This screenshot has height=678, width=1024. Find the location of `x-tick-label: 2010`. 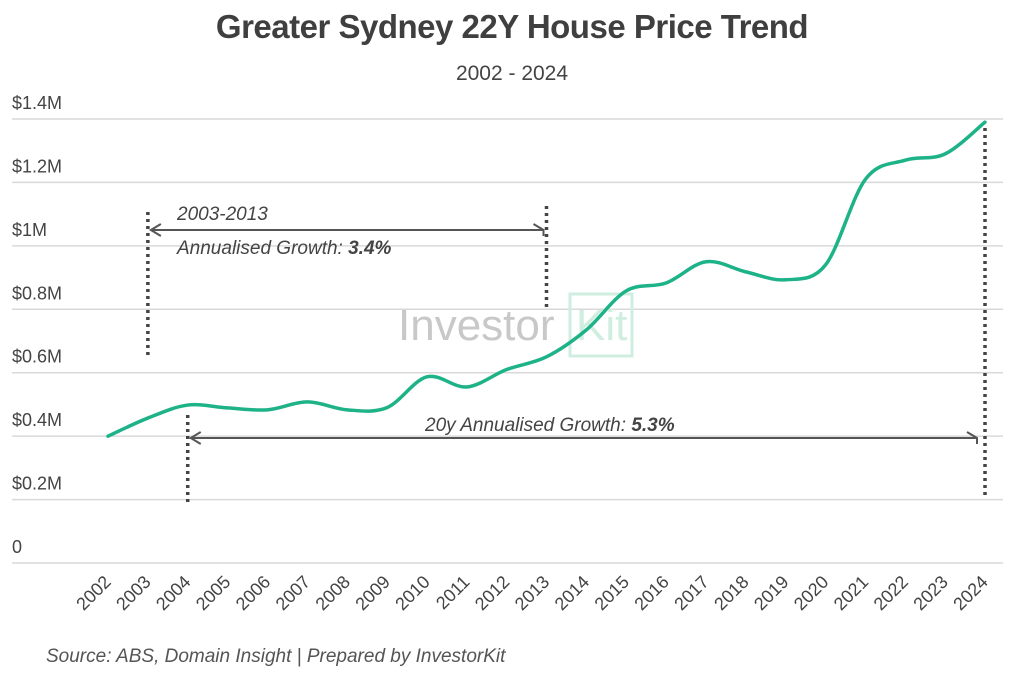

x-tick-label: 2010 is located at coordinates (412, 593).